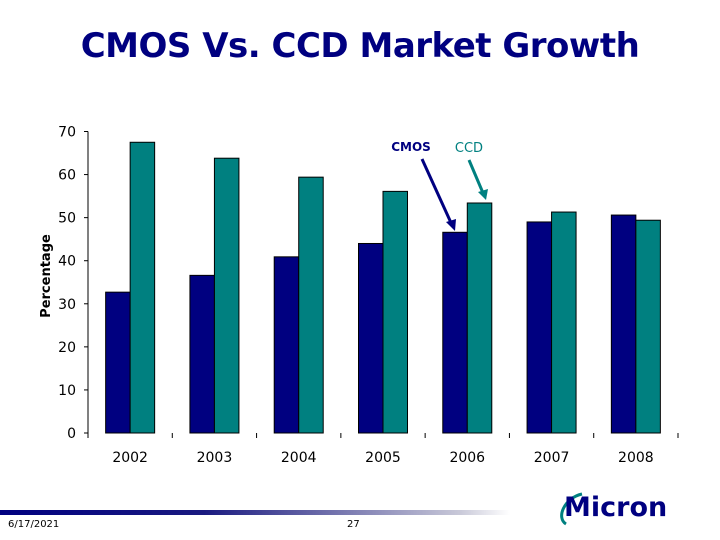 This screenshot has width=720, height=540. I want to click on x-tick-label: 2003, so click(215, 458).